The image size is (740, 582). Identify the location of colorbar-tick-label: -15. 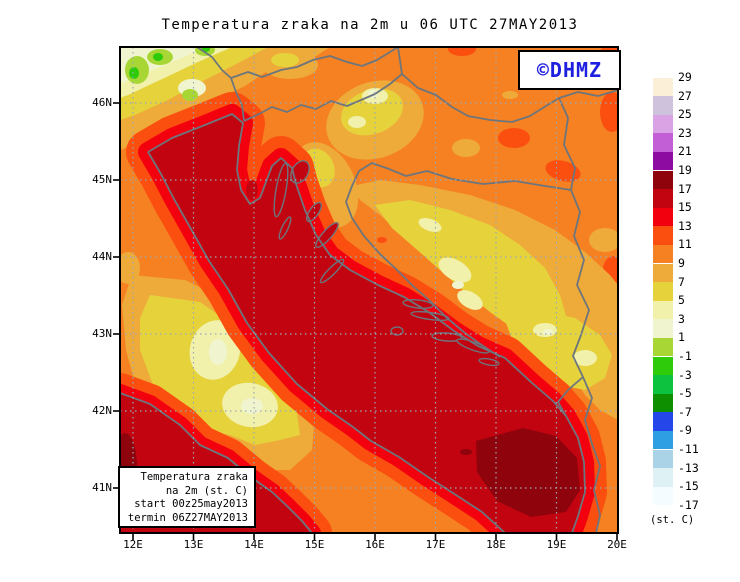
(688, 486).